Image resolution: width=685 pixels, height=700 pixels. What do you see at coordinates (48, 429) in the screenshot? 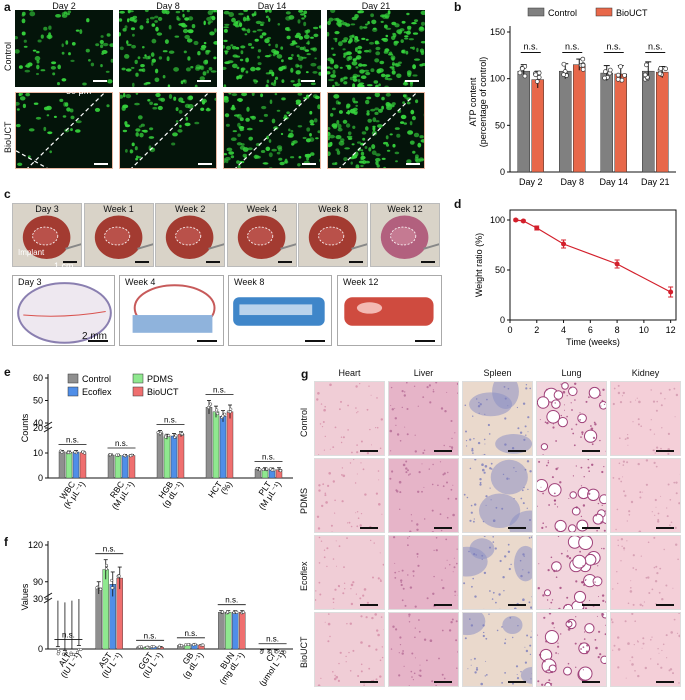
I see `axis-break-mark` at bounding box center [48, 429].